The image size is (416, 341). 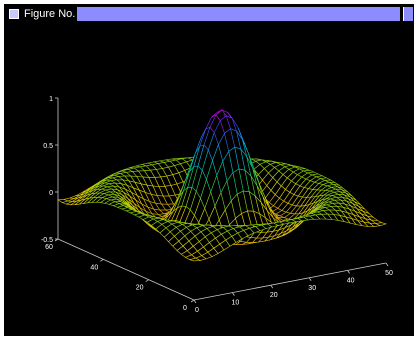 What do you see at coordinates (197, 310) in the screenshot?
I see `x-tick-label: 0` at bounding box center [197, 310].